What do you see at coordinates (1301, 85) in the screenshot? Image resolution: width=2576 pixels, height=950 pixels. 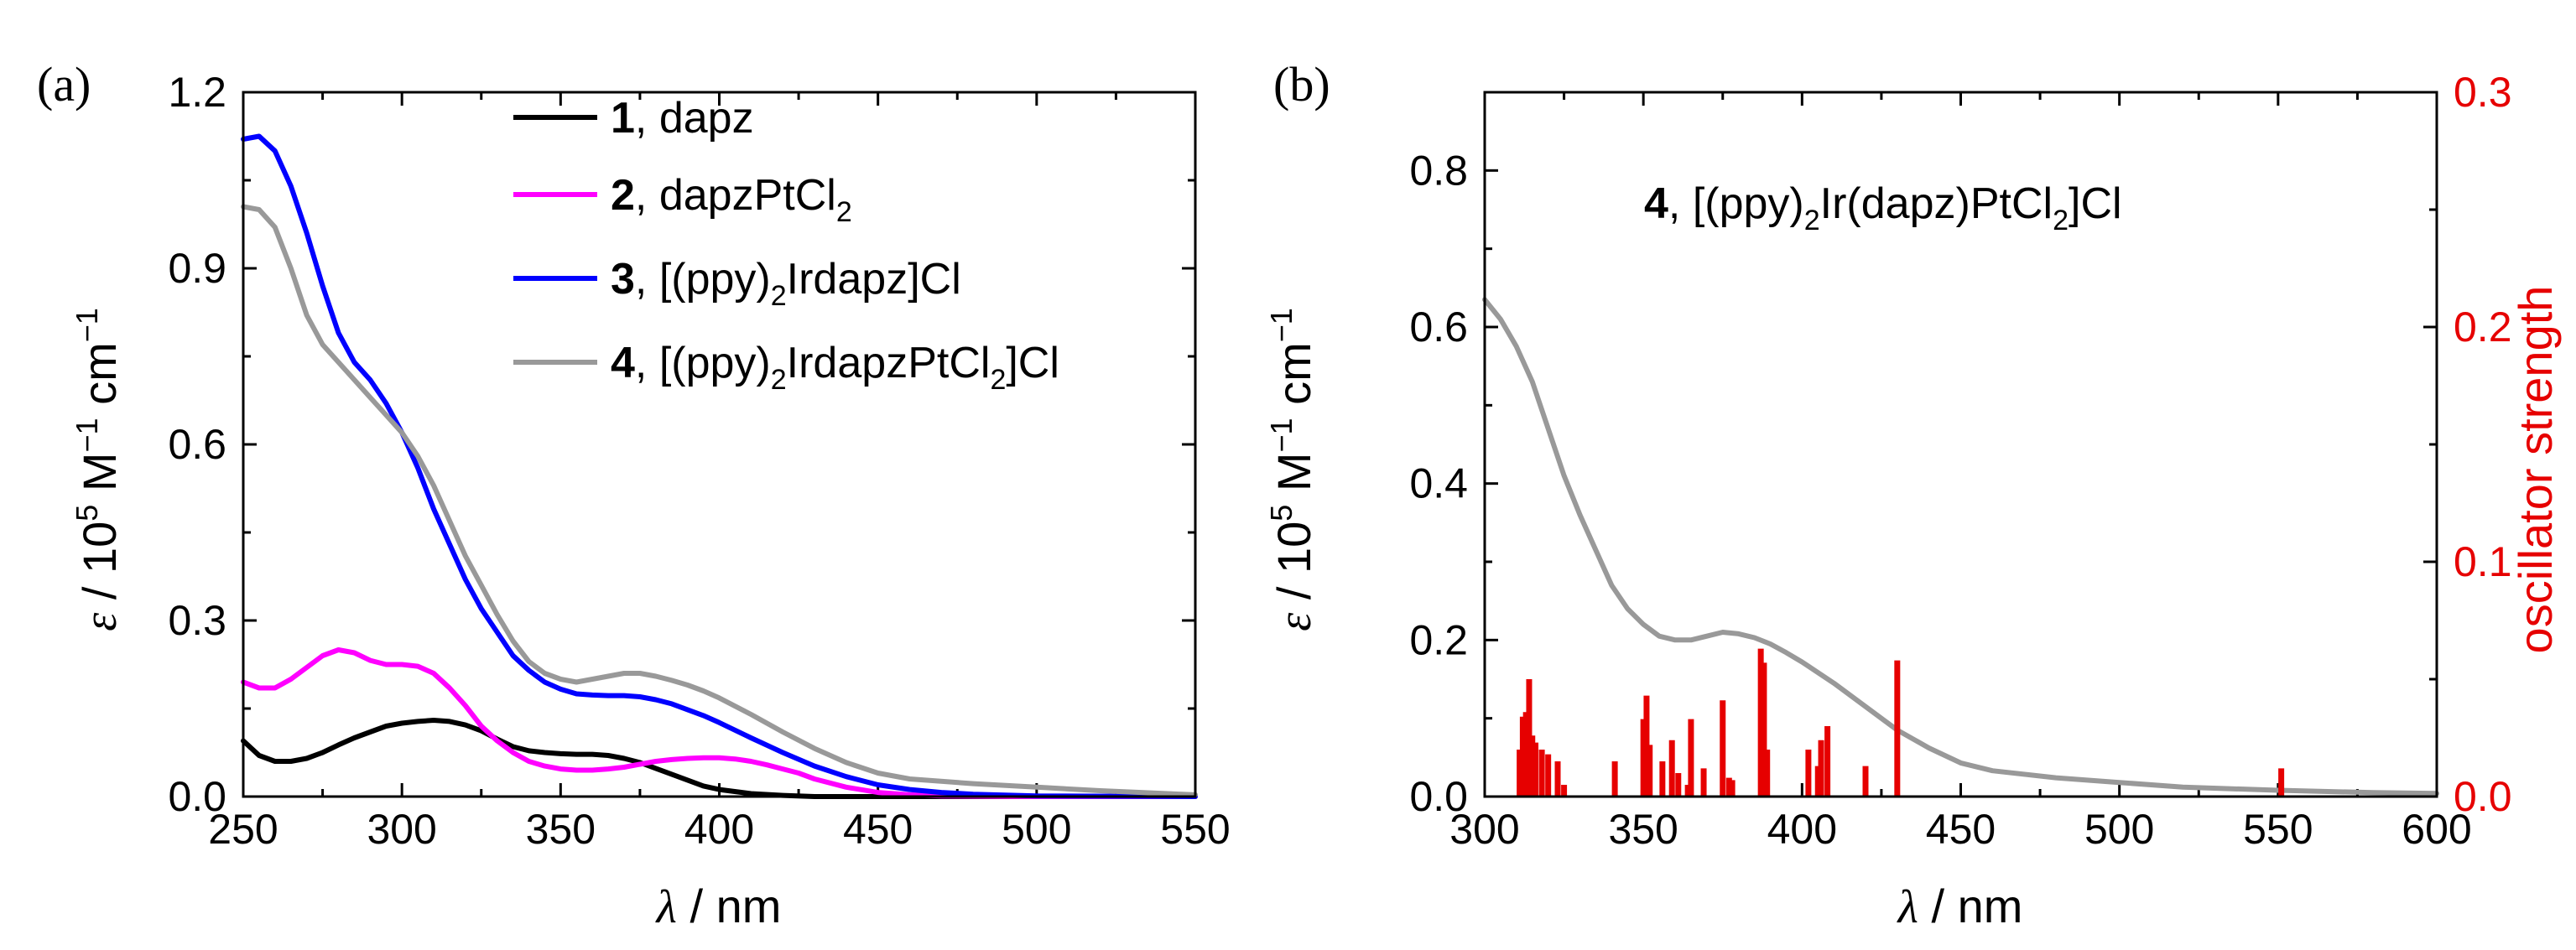 I see `panel-b-label: (b)` at bounding box center [1301, 85].